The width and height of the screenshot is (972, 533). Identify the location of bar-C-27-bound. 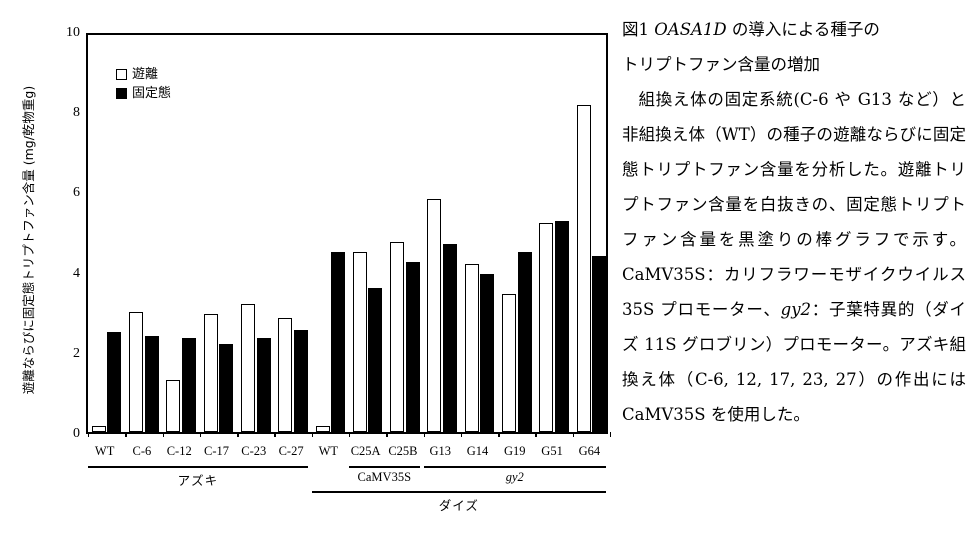
(300, 380).